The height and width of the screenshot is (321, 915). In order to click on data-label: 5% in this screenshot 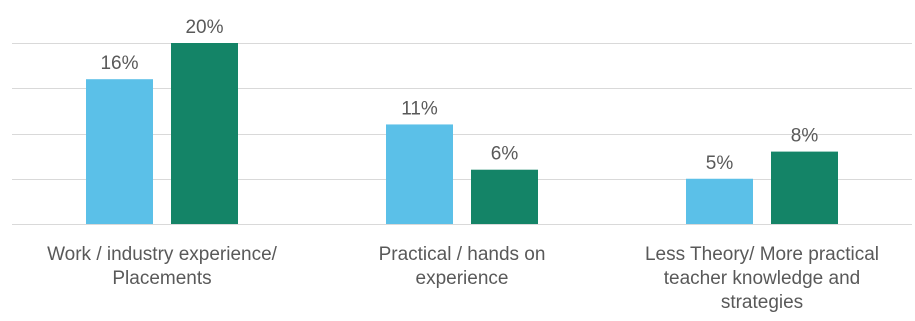, I will do `click(720, 163)`.